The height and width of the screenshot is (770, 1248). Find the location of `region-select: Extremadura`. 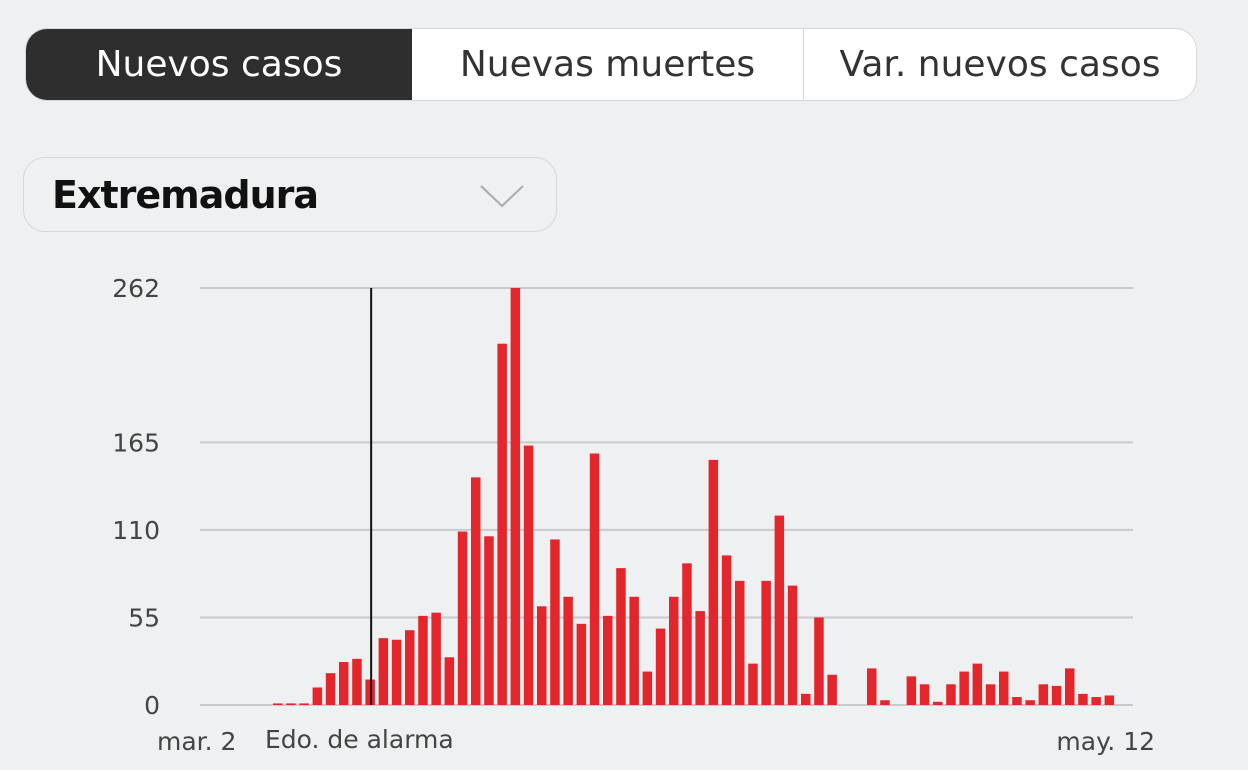

region-select: Extremadura is located at coordinates (290, 194).